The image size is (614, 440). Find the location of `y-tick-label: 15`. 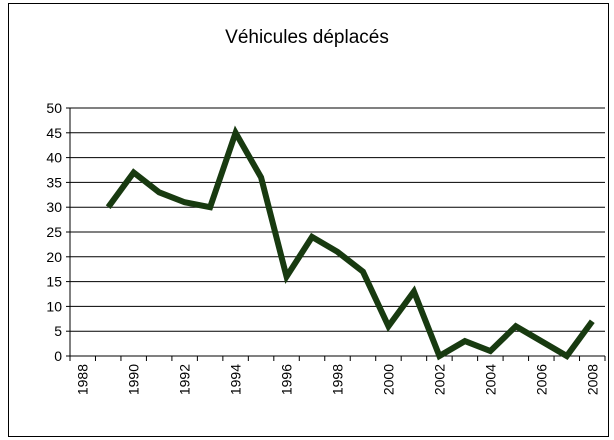

y-tick-label: 15 is located at coordinates (54, 282).